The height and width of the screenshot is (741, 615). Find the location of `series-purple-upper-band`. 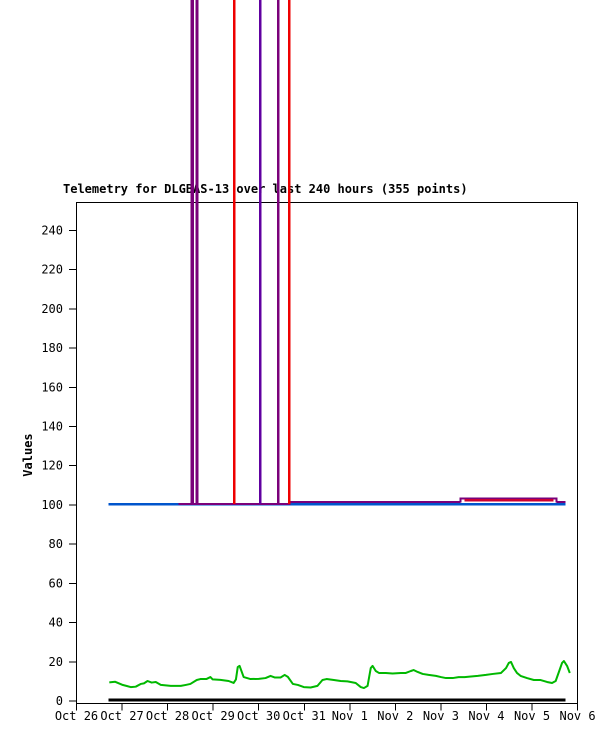

series-purple-upper-band is located at coordinates (428, 500).